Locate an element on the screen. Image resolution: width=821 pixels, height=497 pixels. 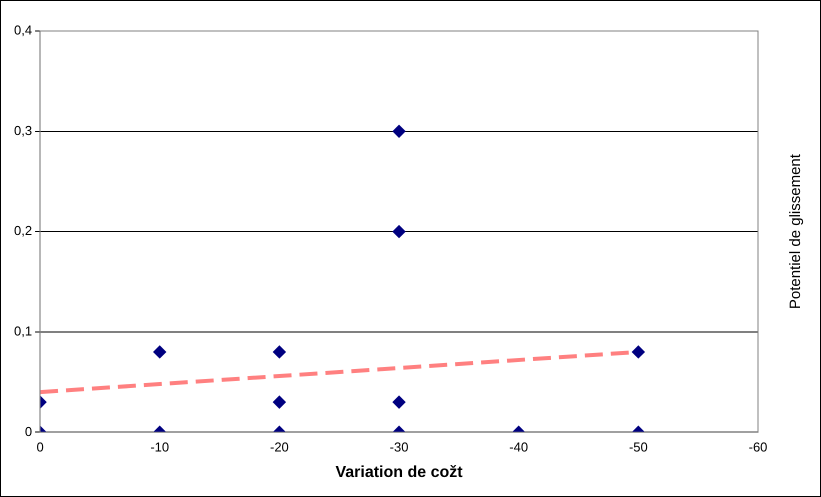
y-tick-label: 0 is located at coordinates (28, 431).